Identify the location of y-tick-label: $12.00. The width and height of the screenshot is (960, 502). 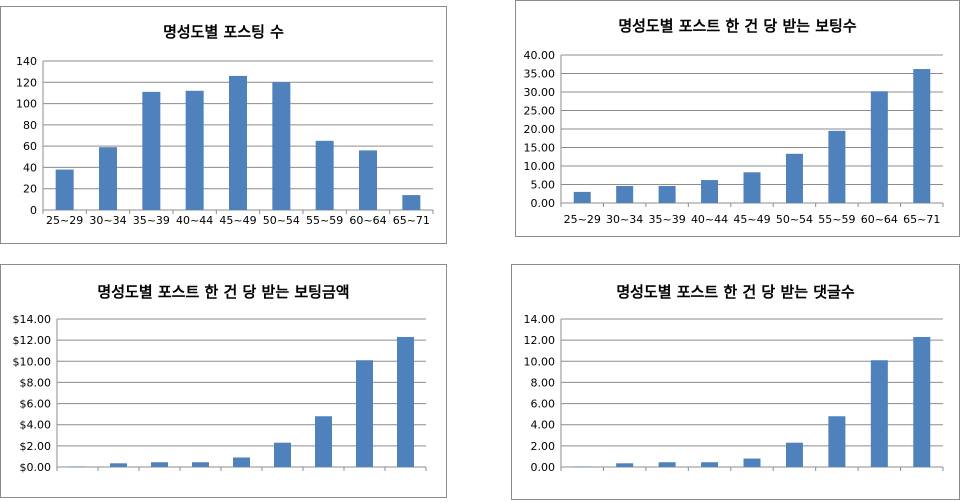
(32, 340).